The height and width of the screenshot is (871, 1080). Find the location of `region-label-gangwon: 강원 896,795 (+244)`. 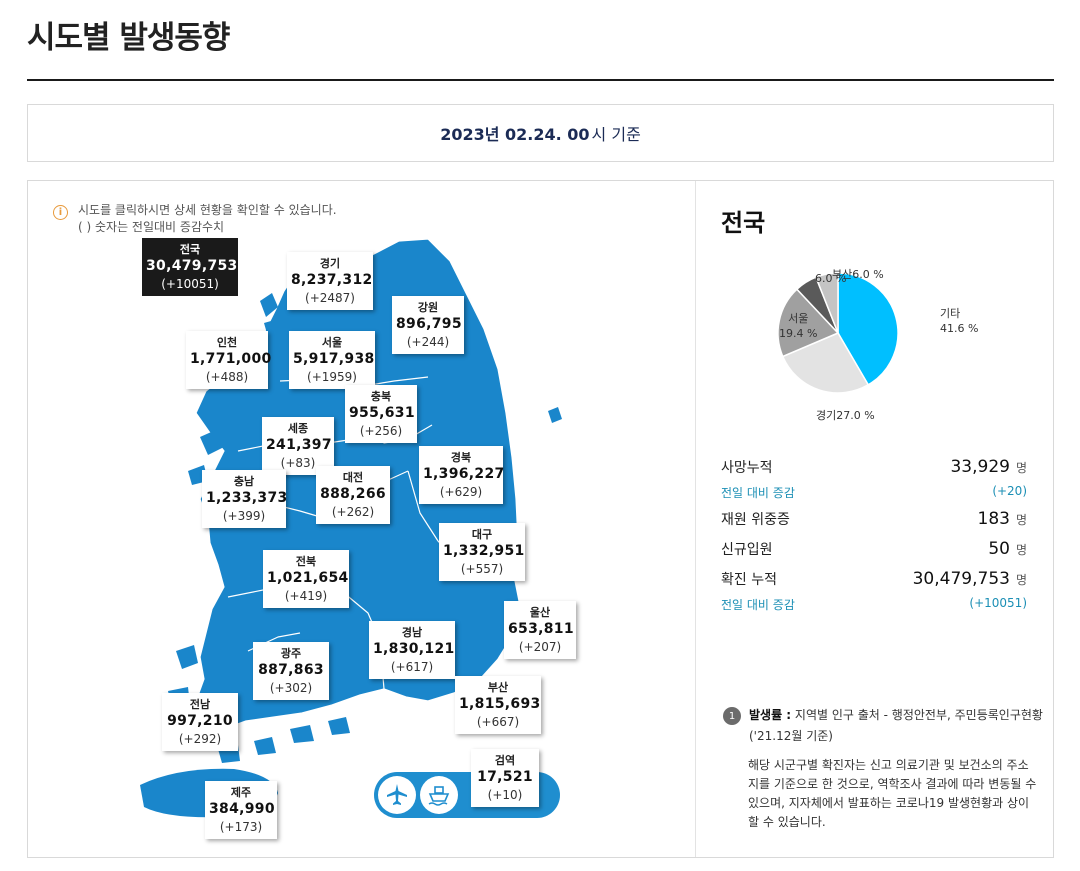

region-label-gangwon: 강원 896,795 (+244) is located at coordinates (428, 325).